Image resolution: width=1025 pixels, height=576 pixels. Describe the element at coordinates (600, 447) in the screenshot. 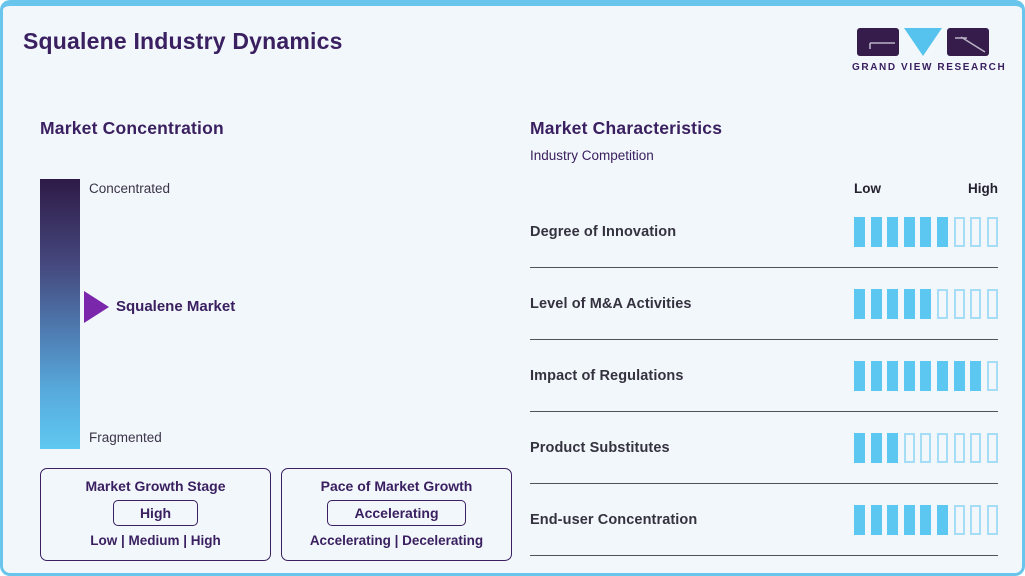

I see `characteristic-label: Product Substitutes` at that location.